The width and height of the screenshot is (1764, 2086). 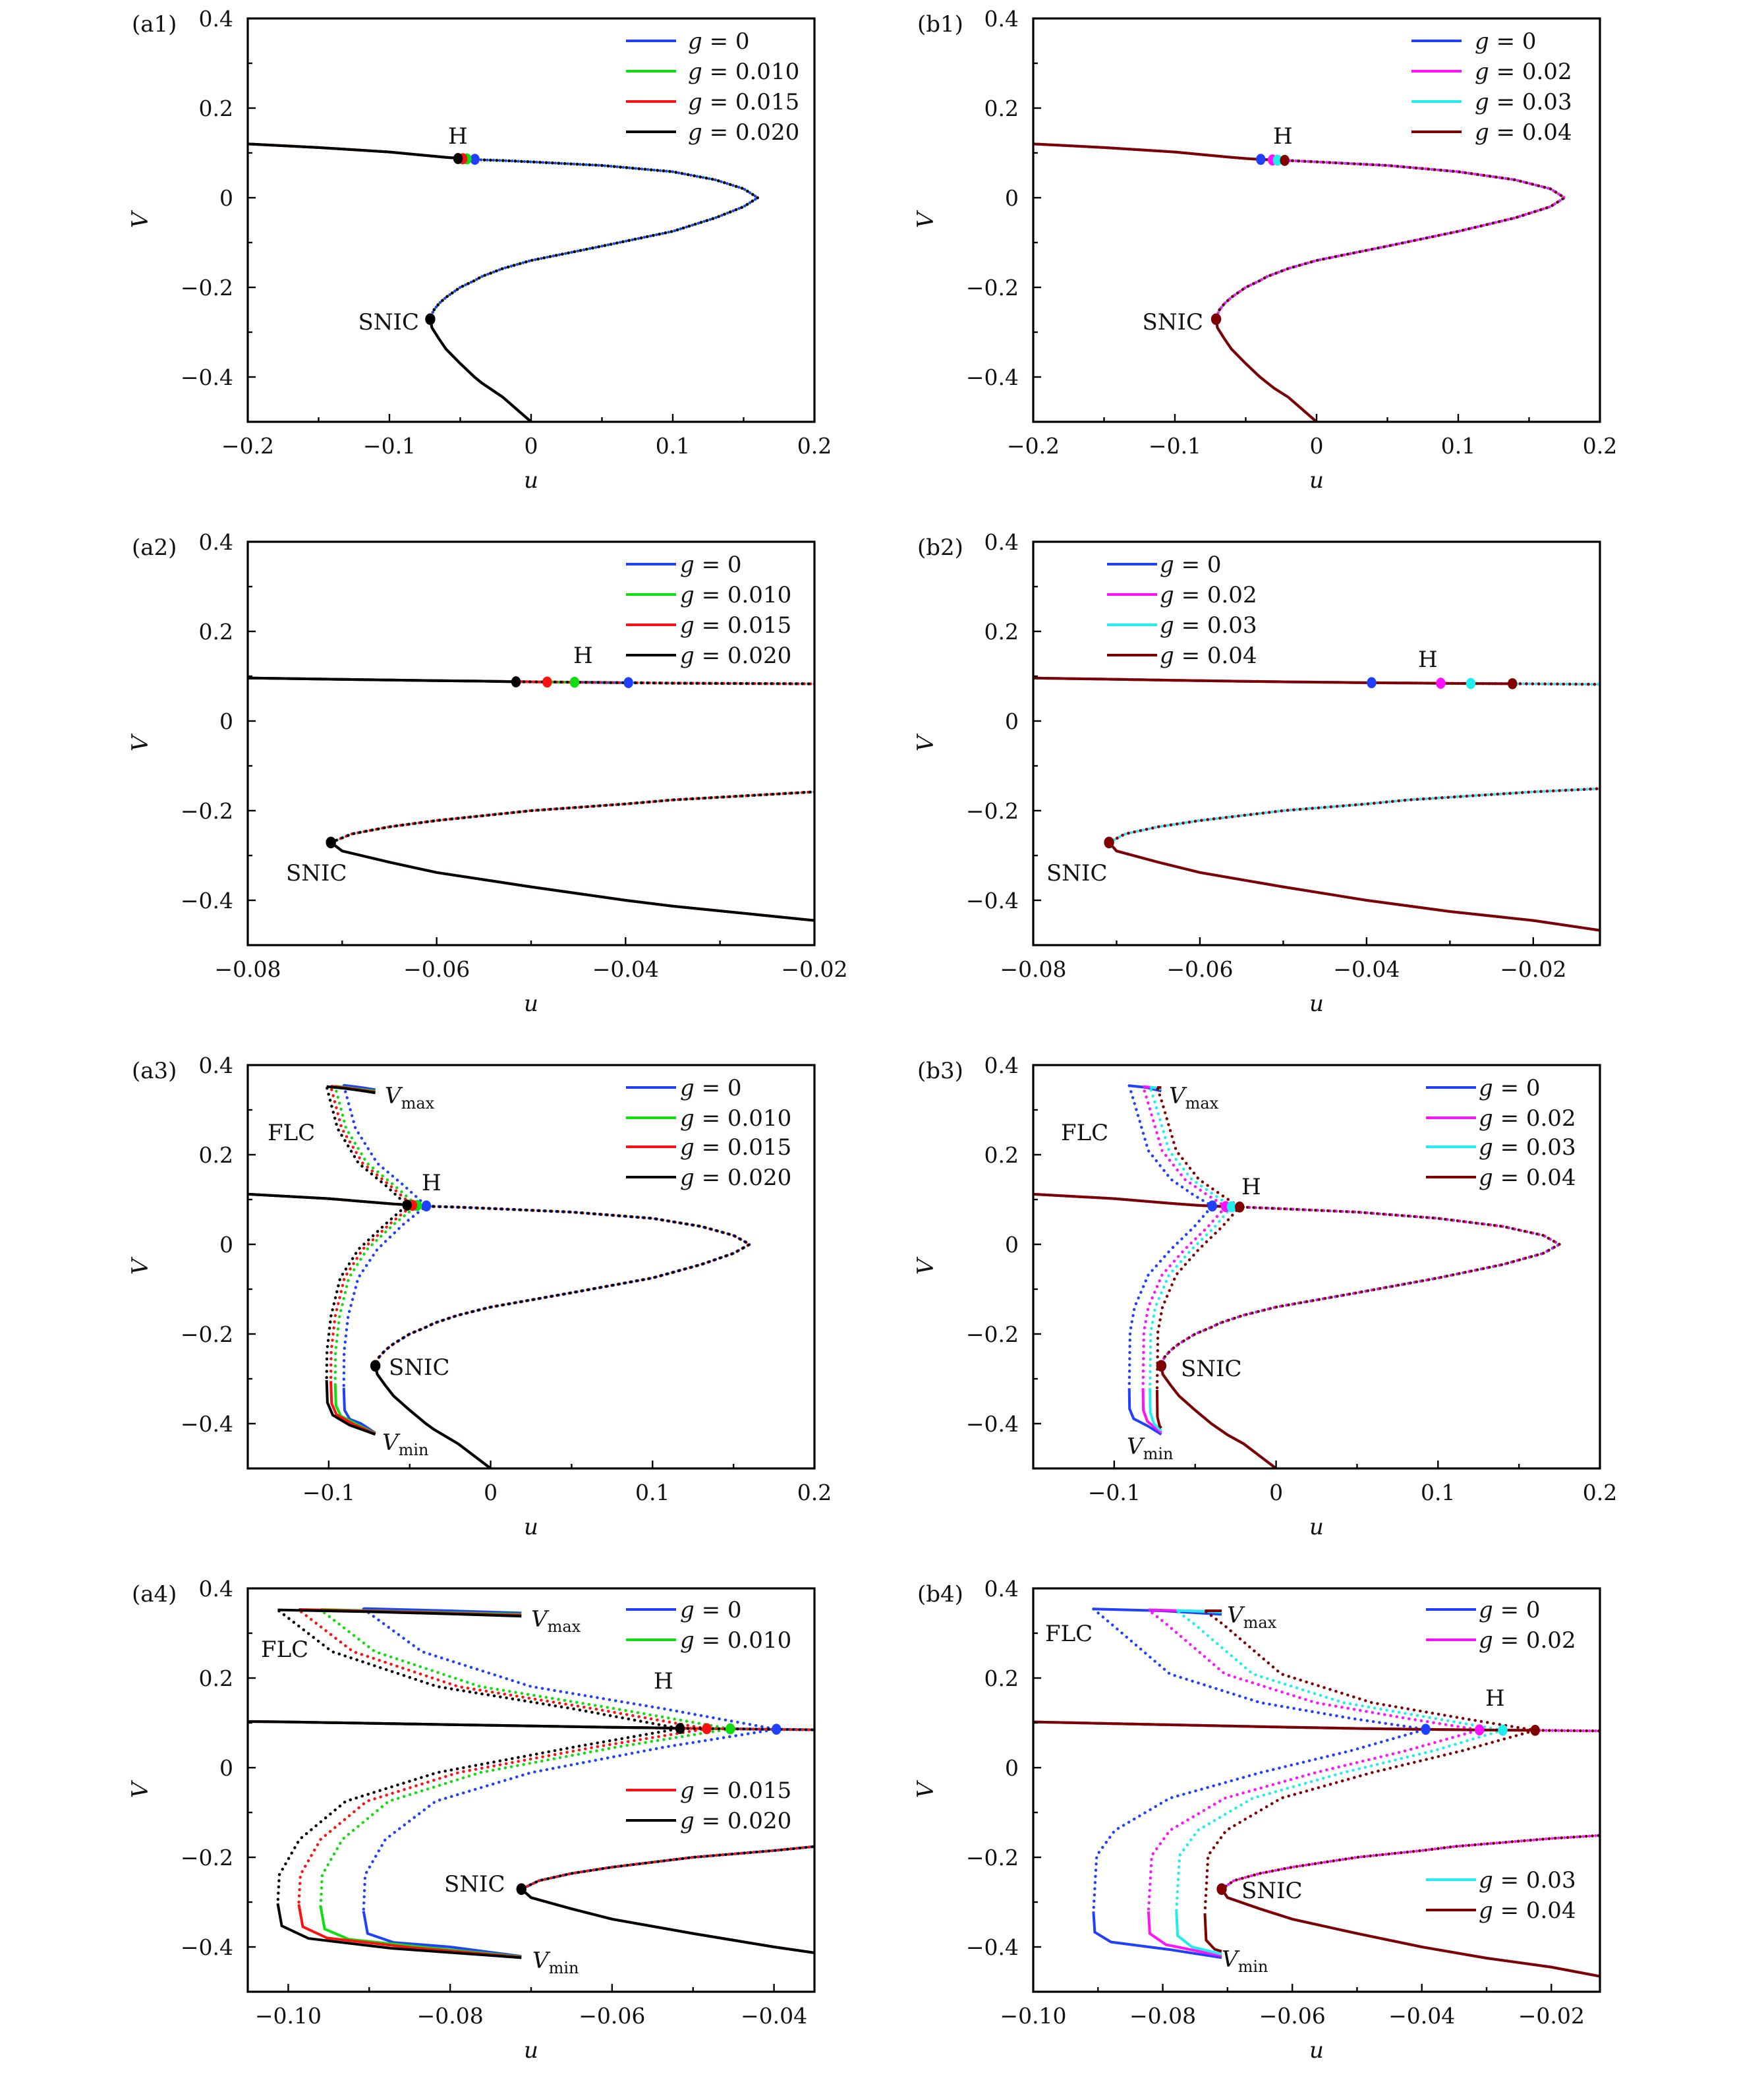 I want to click on snic-point-marker, so click(x=375, y=1366).